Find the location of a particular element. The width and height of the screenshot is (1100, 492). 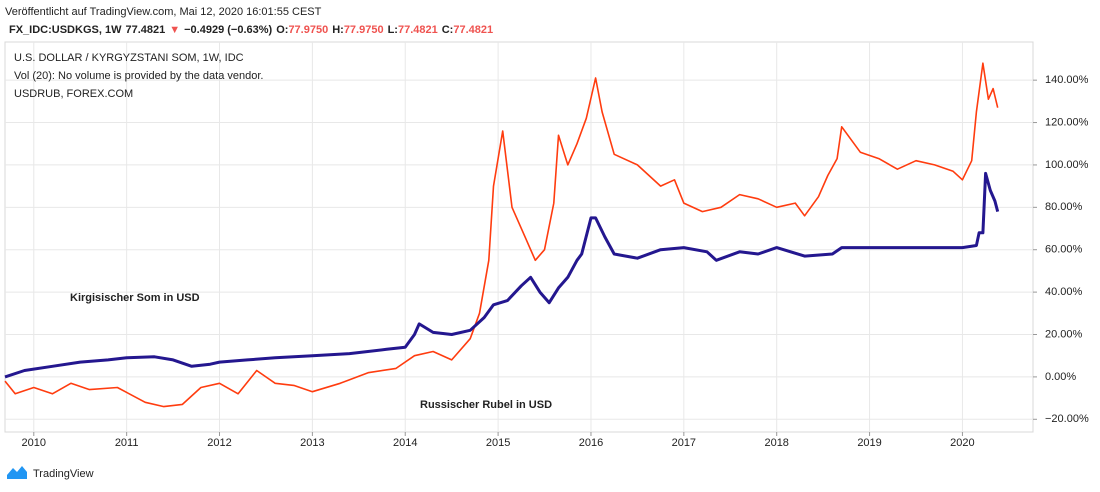

y-tick-label: 100.00% is located at coordinates (1067, 165).